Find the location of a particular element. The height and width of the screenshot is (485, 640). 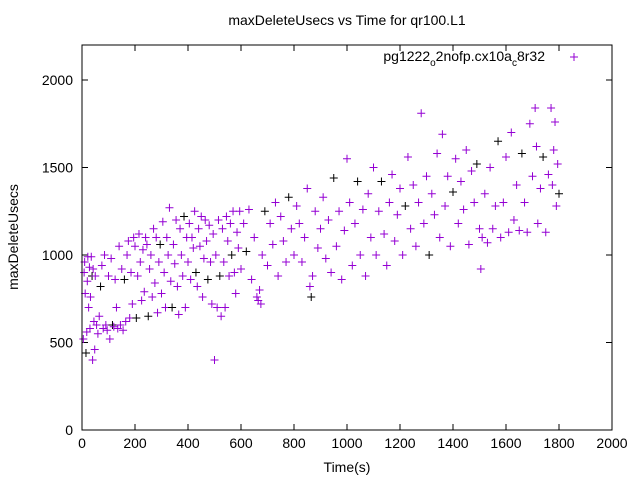

legend-marker-icon is located at coordinates (574, 57).